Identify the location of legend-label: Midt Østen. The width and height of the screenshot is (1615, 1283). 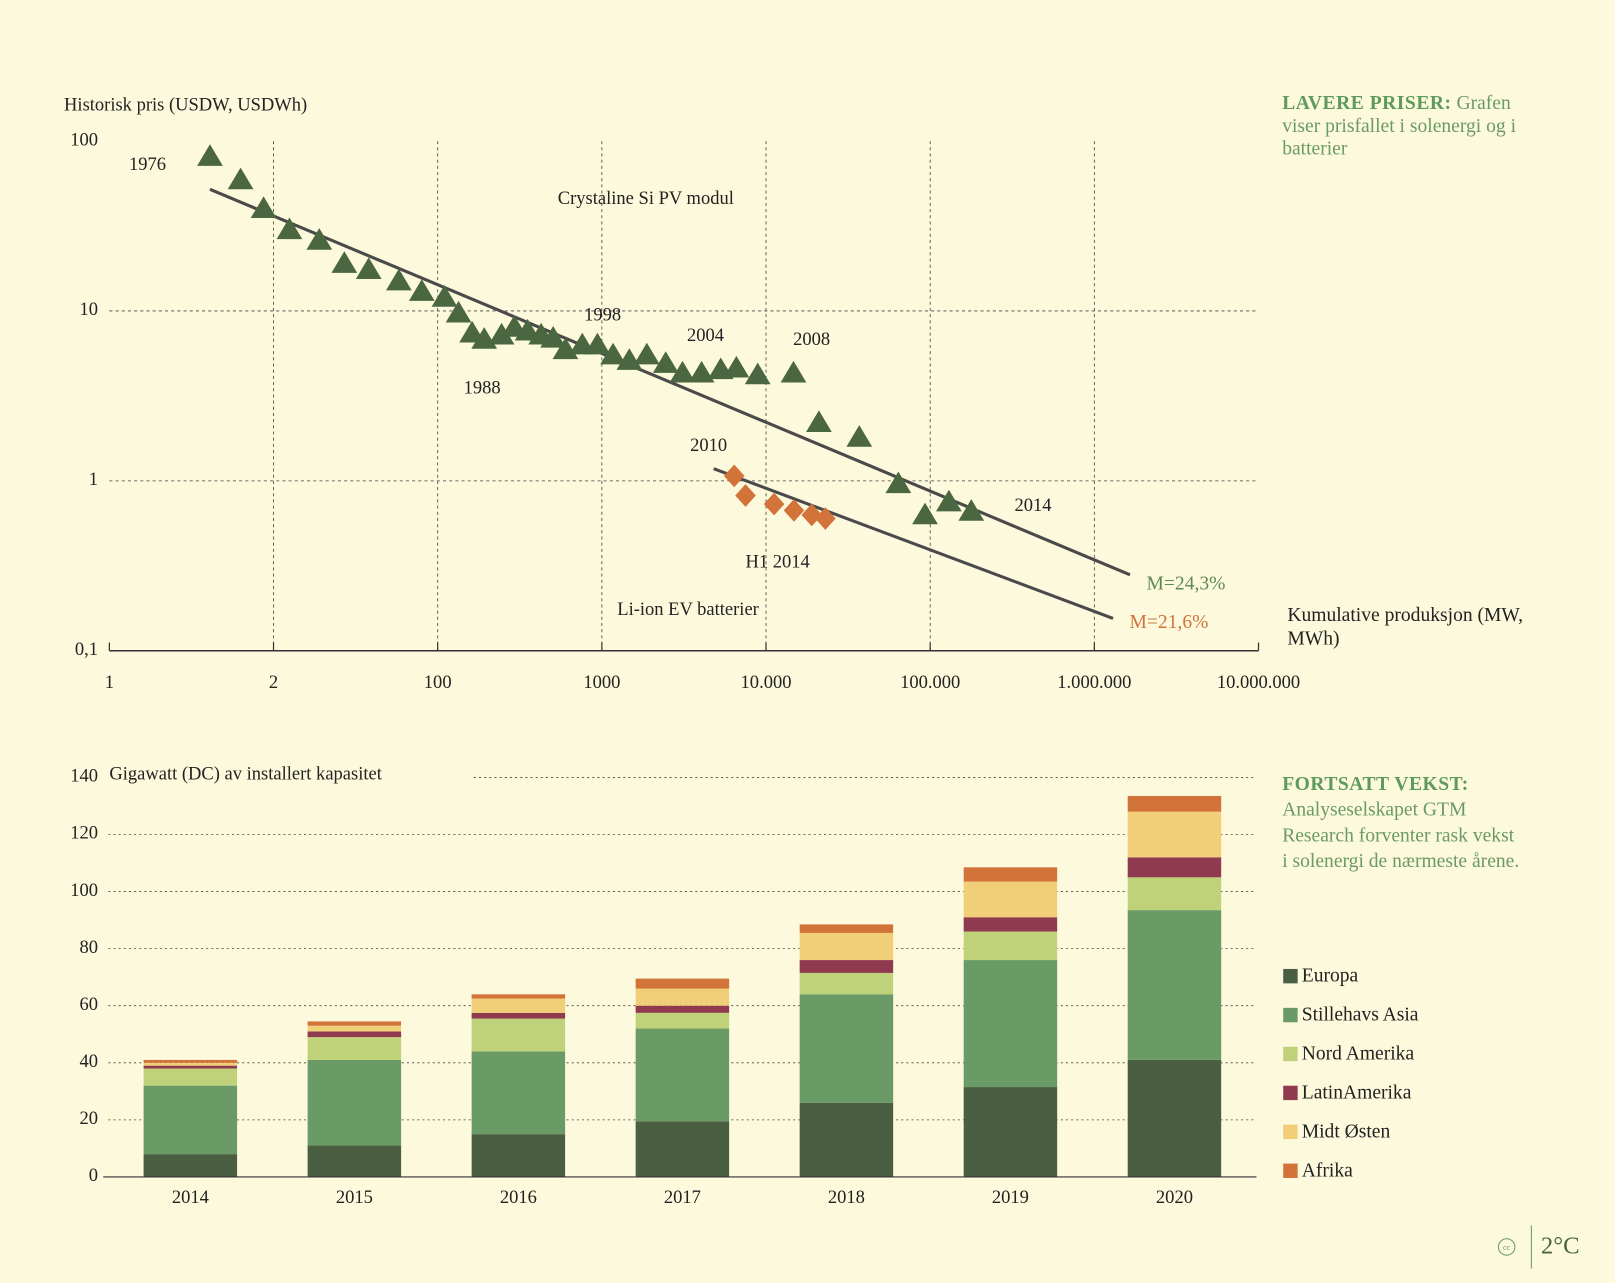
(1346, 1131).